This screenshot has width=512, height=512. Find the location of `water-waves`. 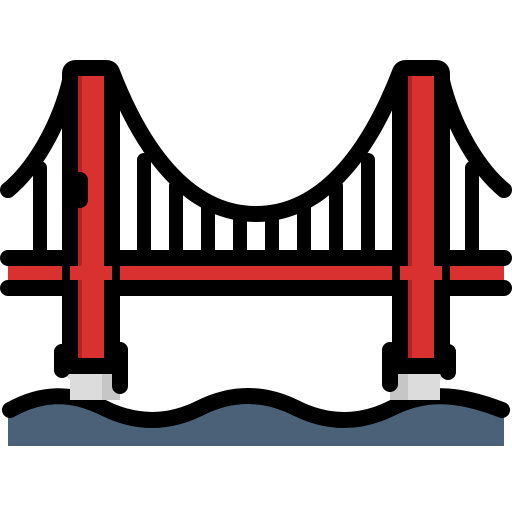

water-waves is located at coordinates (256, 417).